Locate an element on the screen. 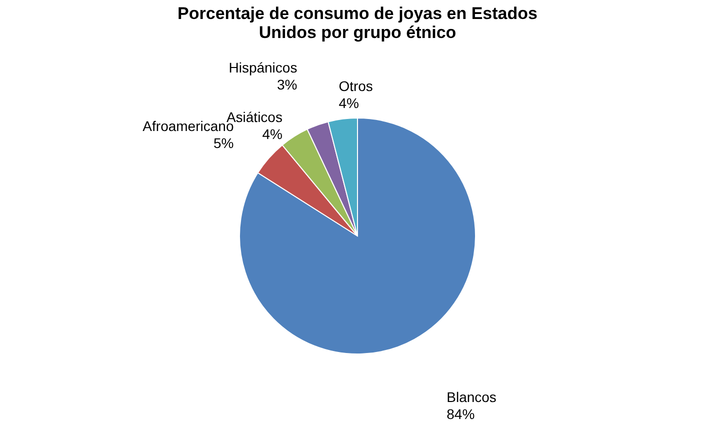 The image size is (715, 431). slice-label: Blancos is located at coordinates (471, 397).